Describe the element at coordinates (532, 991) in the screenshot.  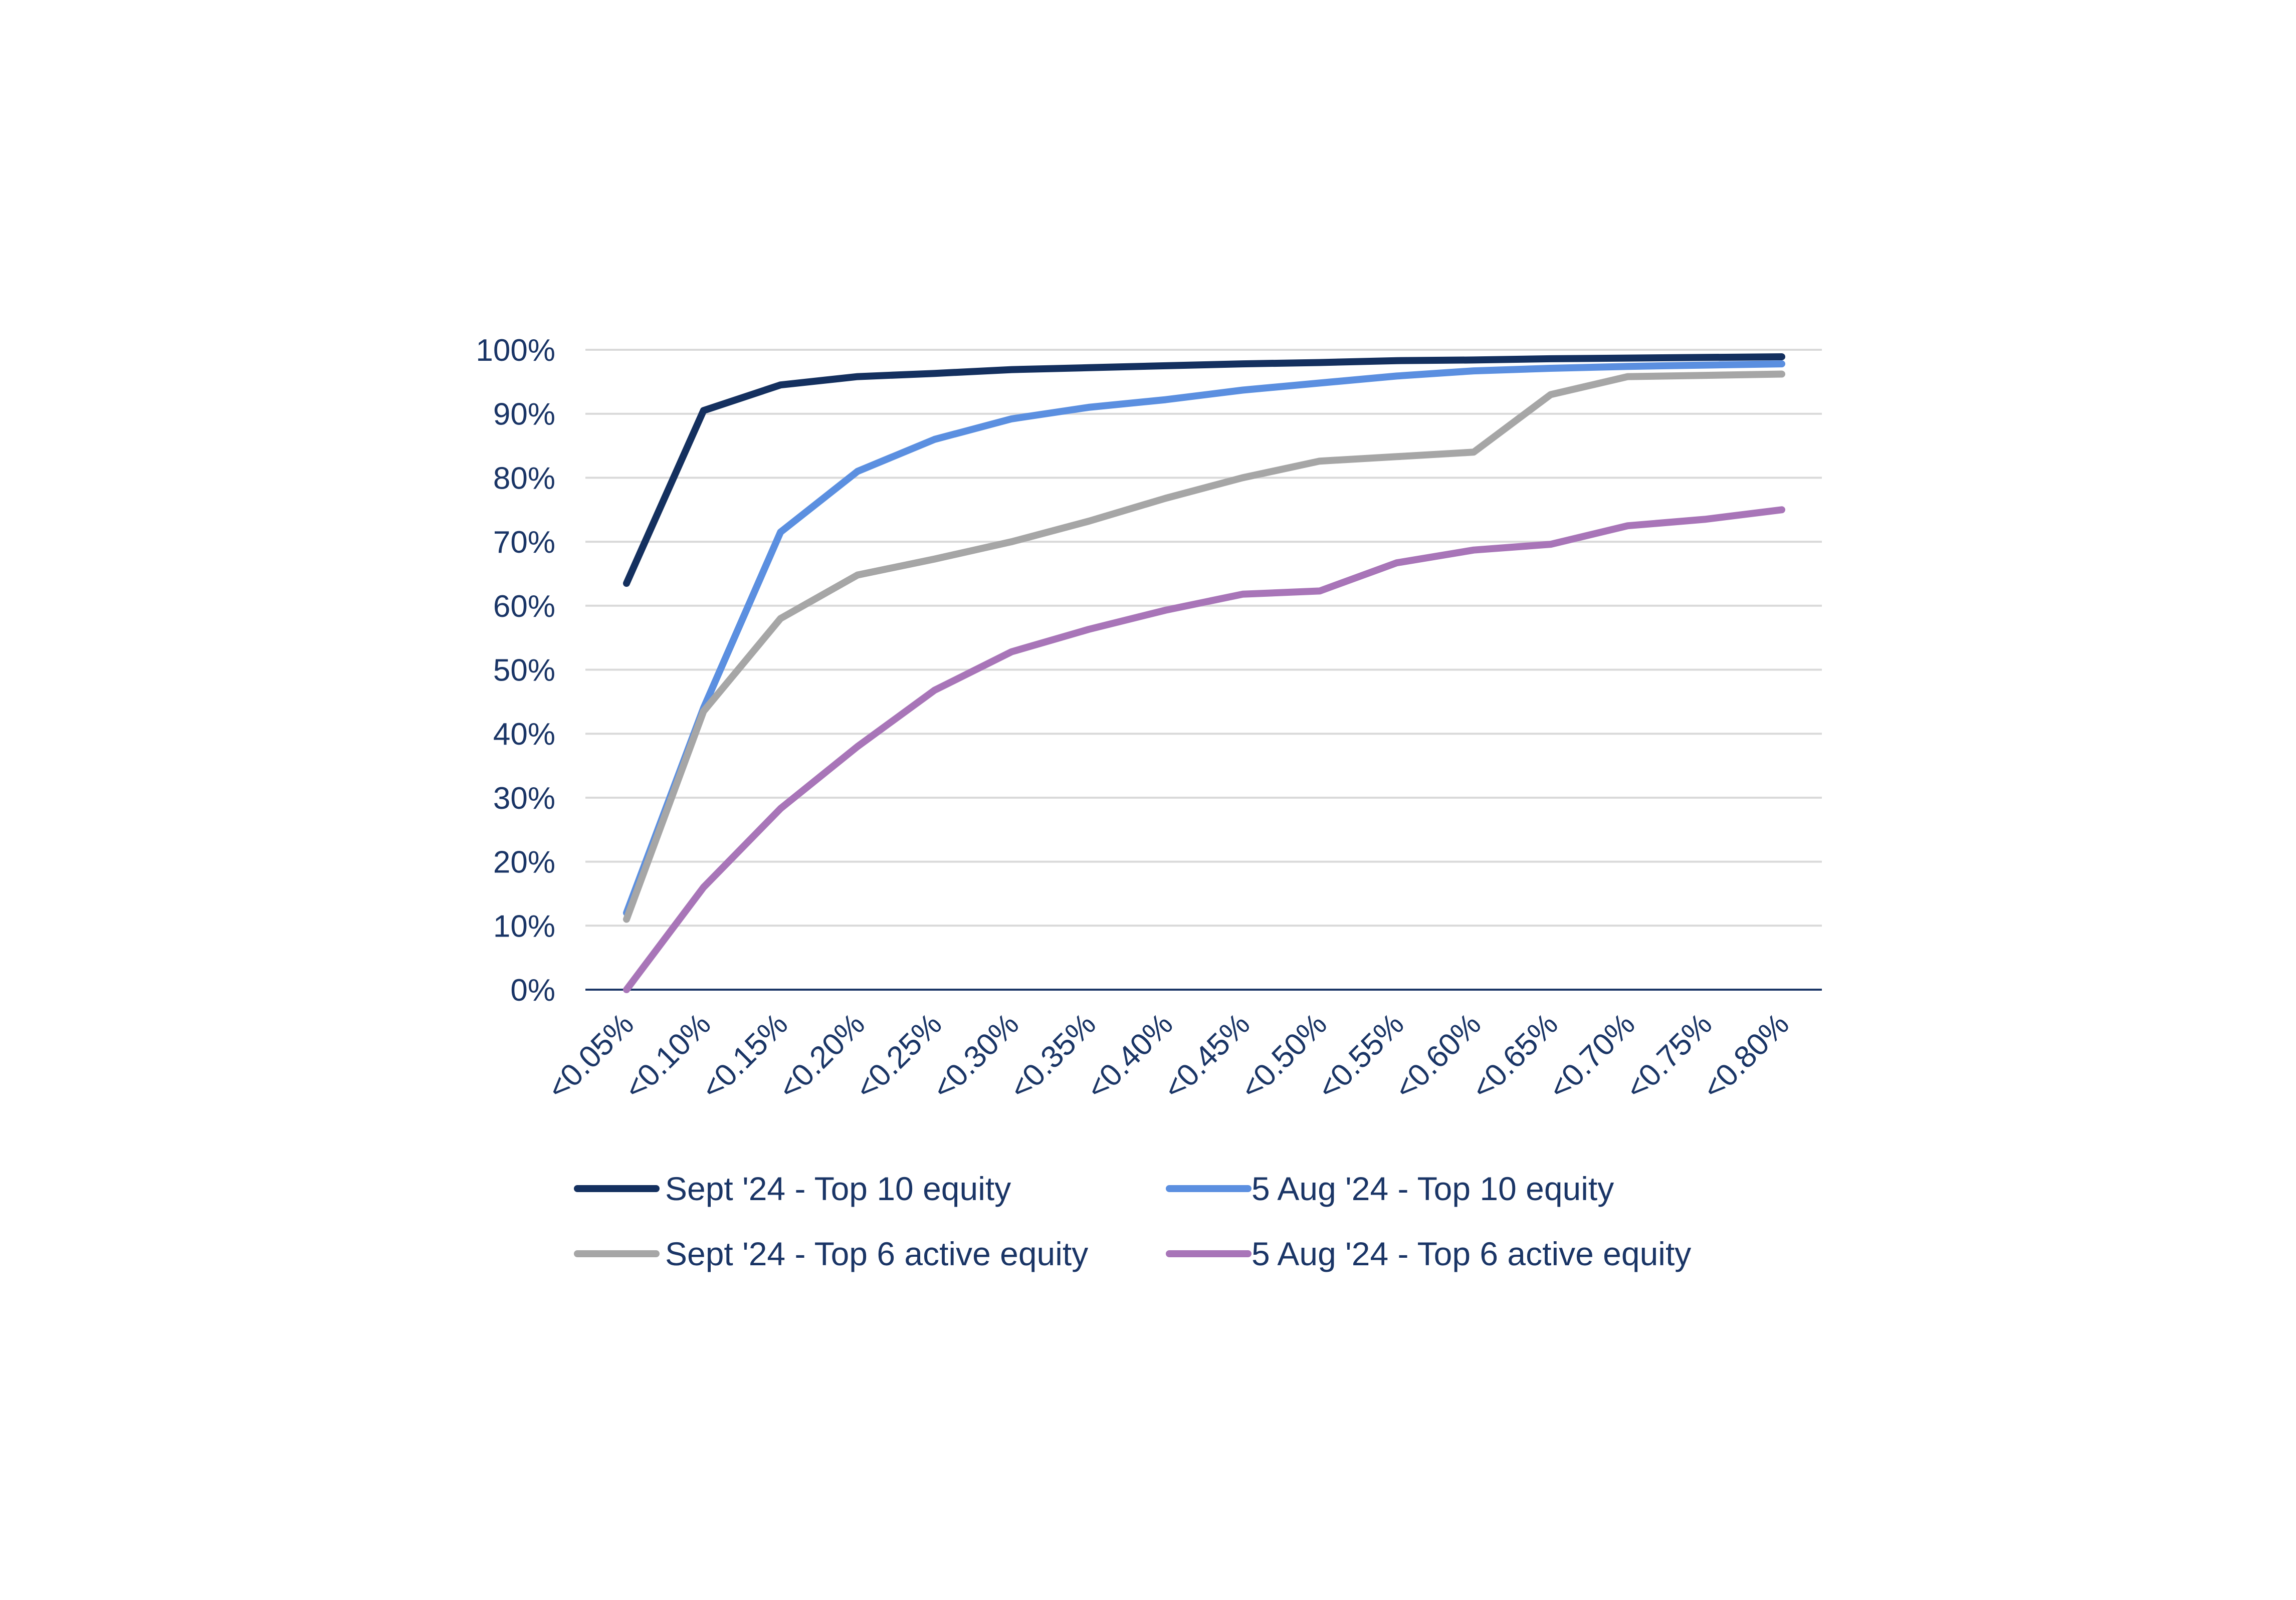
I see `y-tick-label: 0%` at that location.